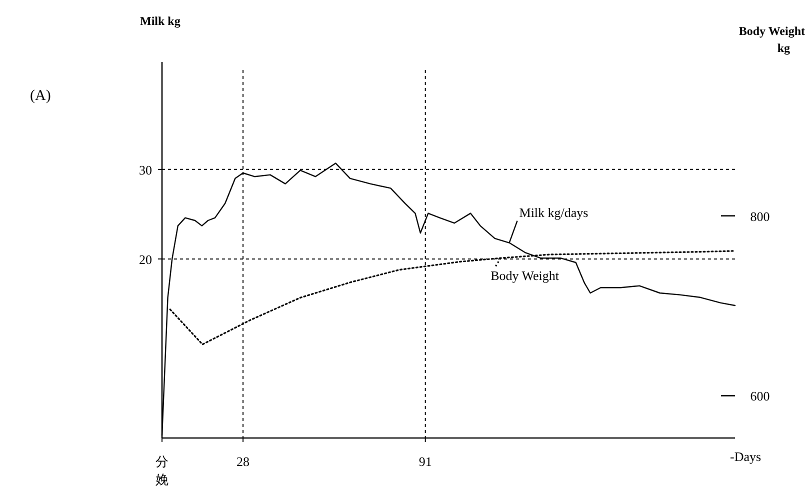 The height and width of the screenshot is (494, 812). What do you see at coordinates (771, 39) in the screenshot?
I see `y2-axis-title: Body Weight kg` at bounding box center [771, 39].